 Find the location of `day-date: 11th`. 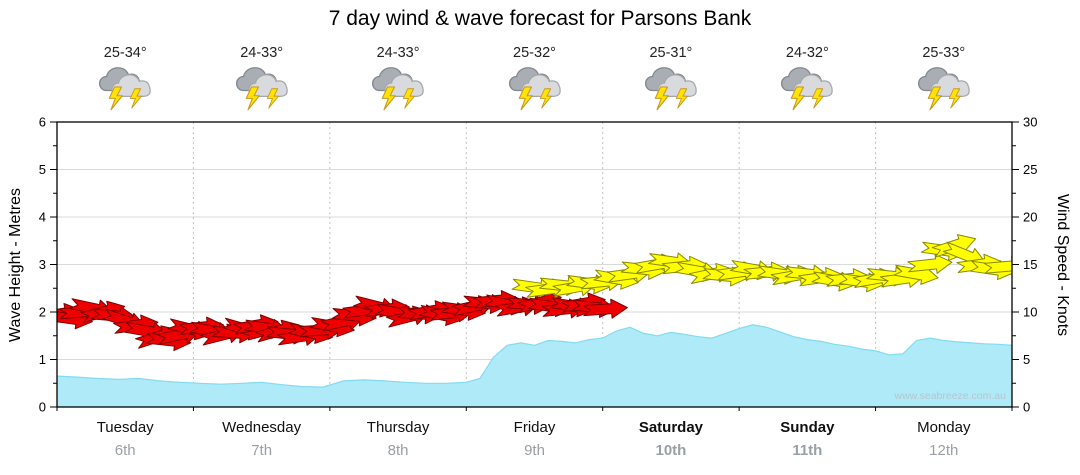

day-date: 11th is located at coordinates (807, 450).